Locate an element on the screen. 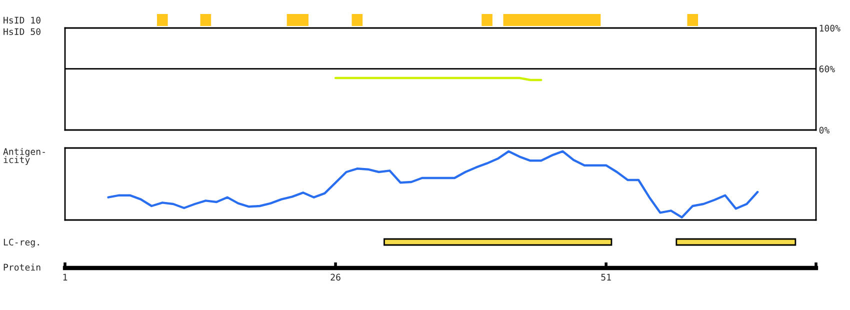 This screenshot has height=310, width=850. y-axis-title: HsID 50 is located at coordinates (22, 32).